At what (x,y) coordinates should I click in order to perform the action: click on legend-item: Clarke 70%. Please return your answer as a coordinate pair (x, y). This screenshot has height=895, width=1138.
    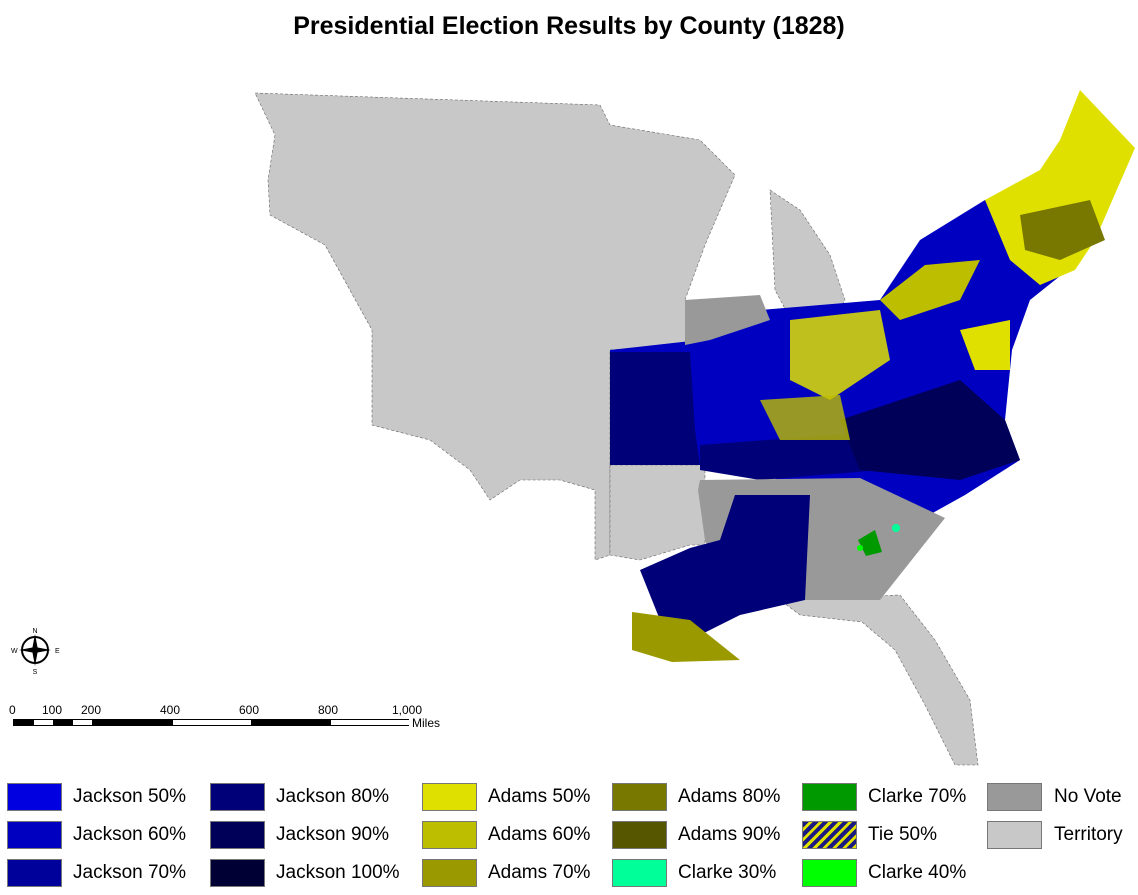
    Looking at the image, I should click on (884, 797).